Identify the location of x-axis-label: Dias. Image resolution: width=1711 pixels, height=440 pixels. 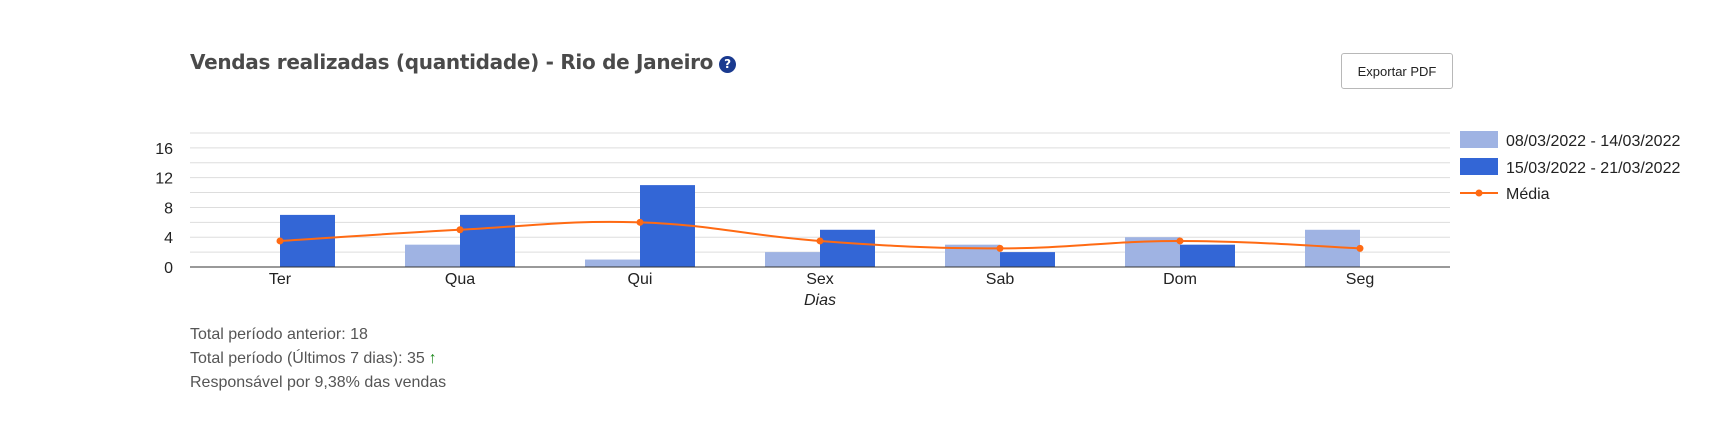
(820, 300).